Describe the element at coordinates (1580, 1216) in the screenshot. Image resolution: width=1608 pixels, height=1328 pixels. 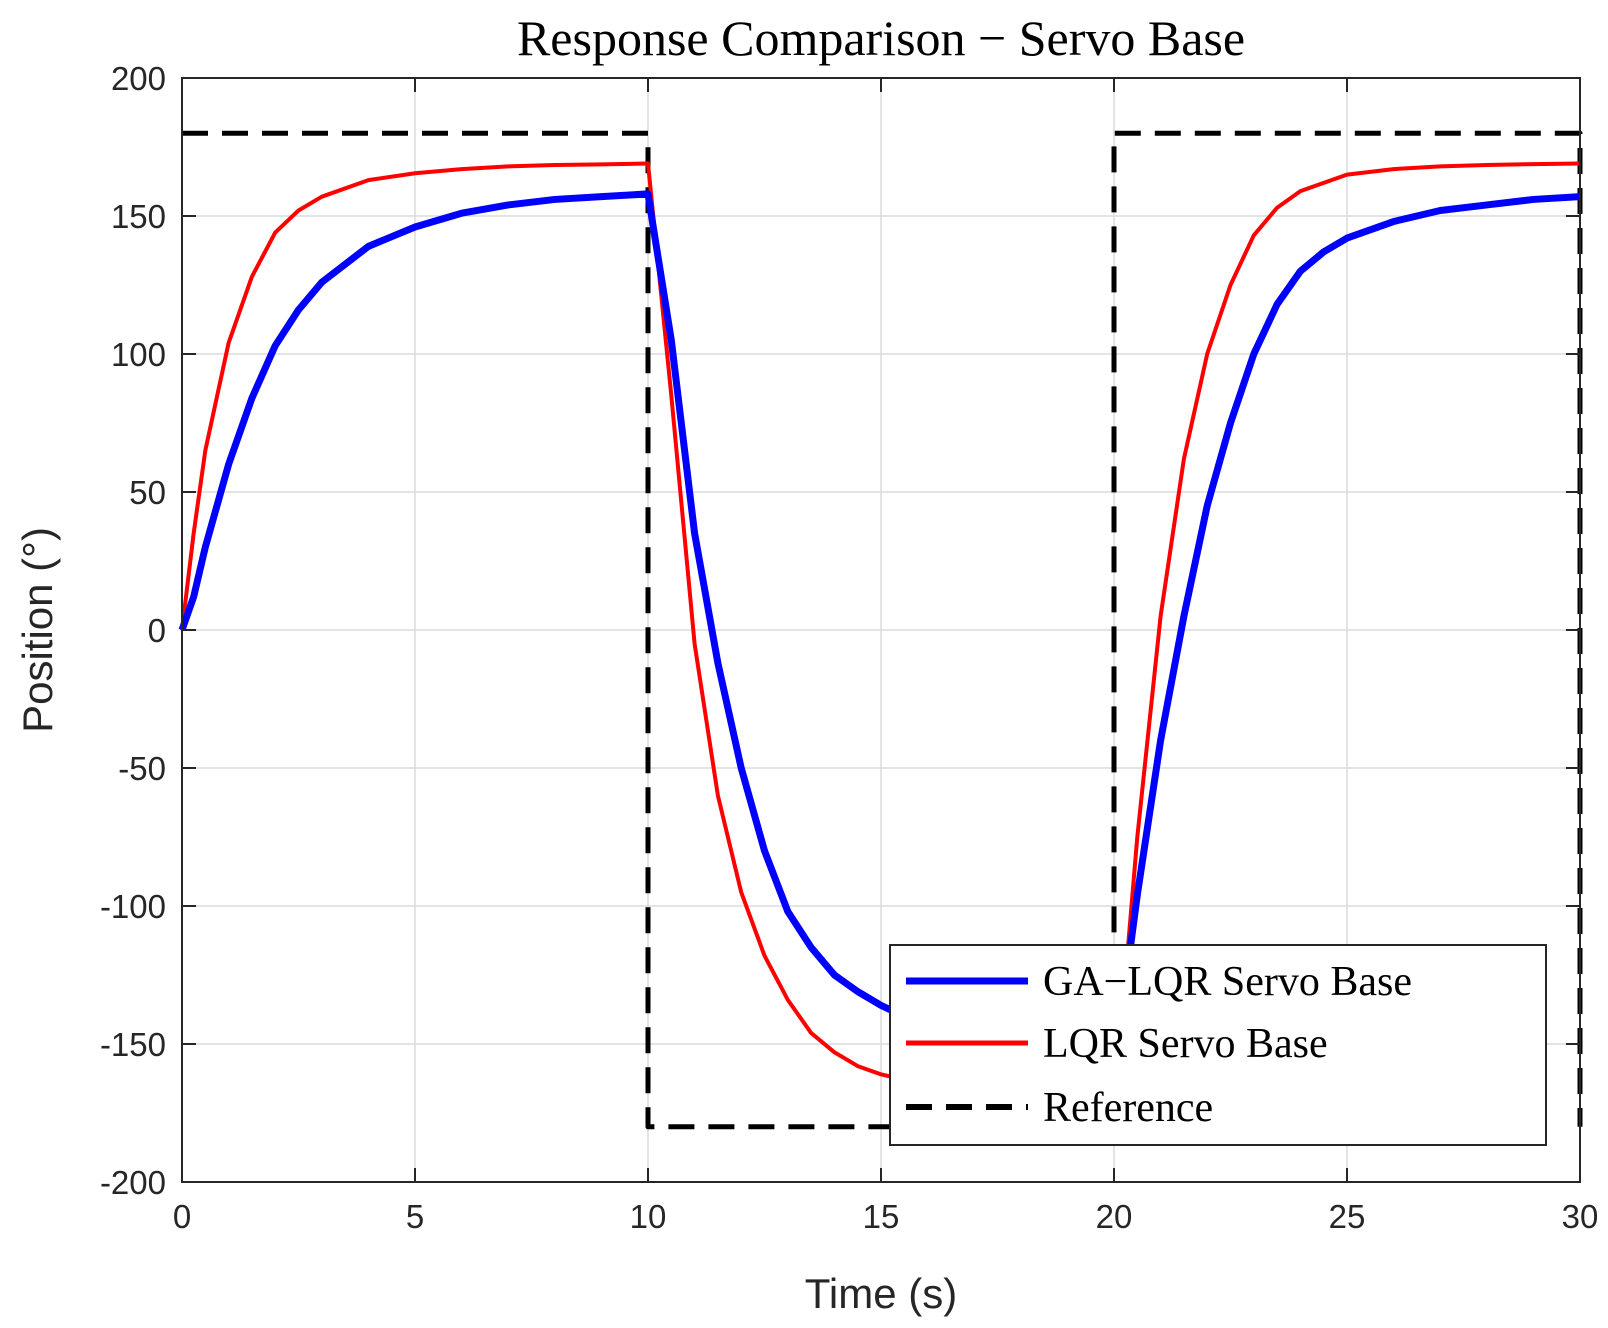
I see `x-tick-label: 30` at that location.